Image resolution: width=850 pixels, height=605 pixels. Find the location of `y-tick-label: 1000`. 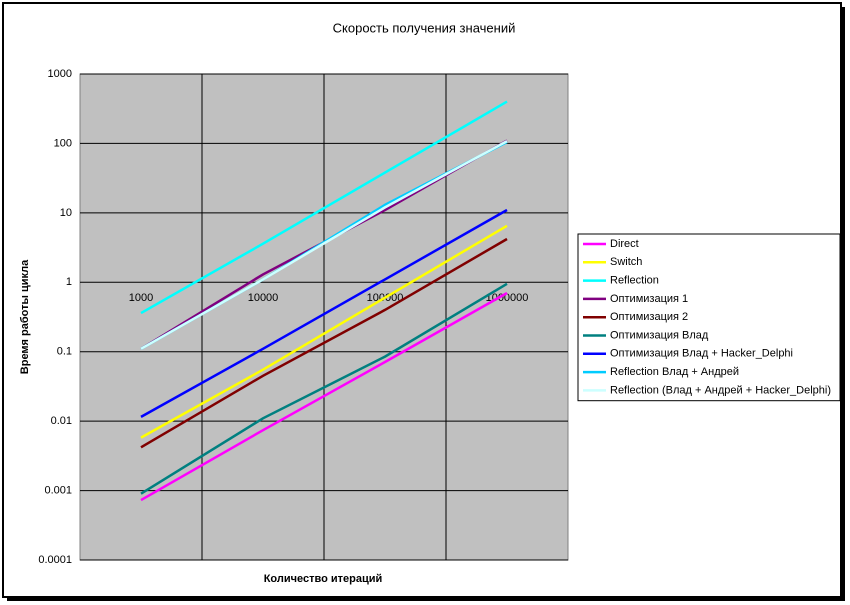

y-tick-label: 1000 is located at coordinates (60, 74).